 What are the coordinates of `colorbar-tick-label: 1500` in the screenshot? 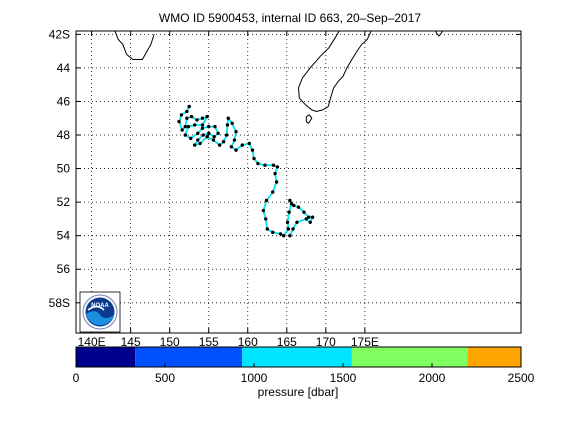 It's located at (343, 378).